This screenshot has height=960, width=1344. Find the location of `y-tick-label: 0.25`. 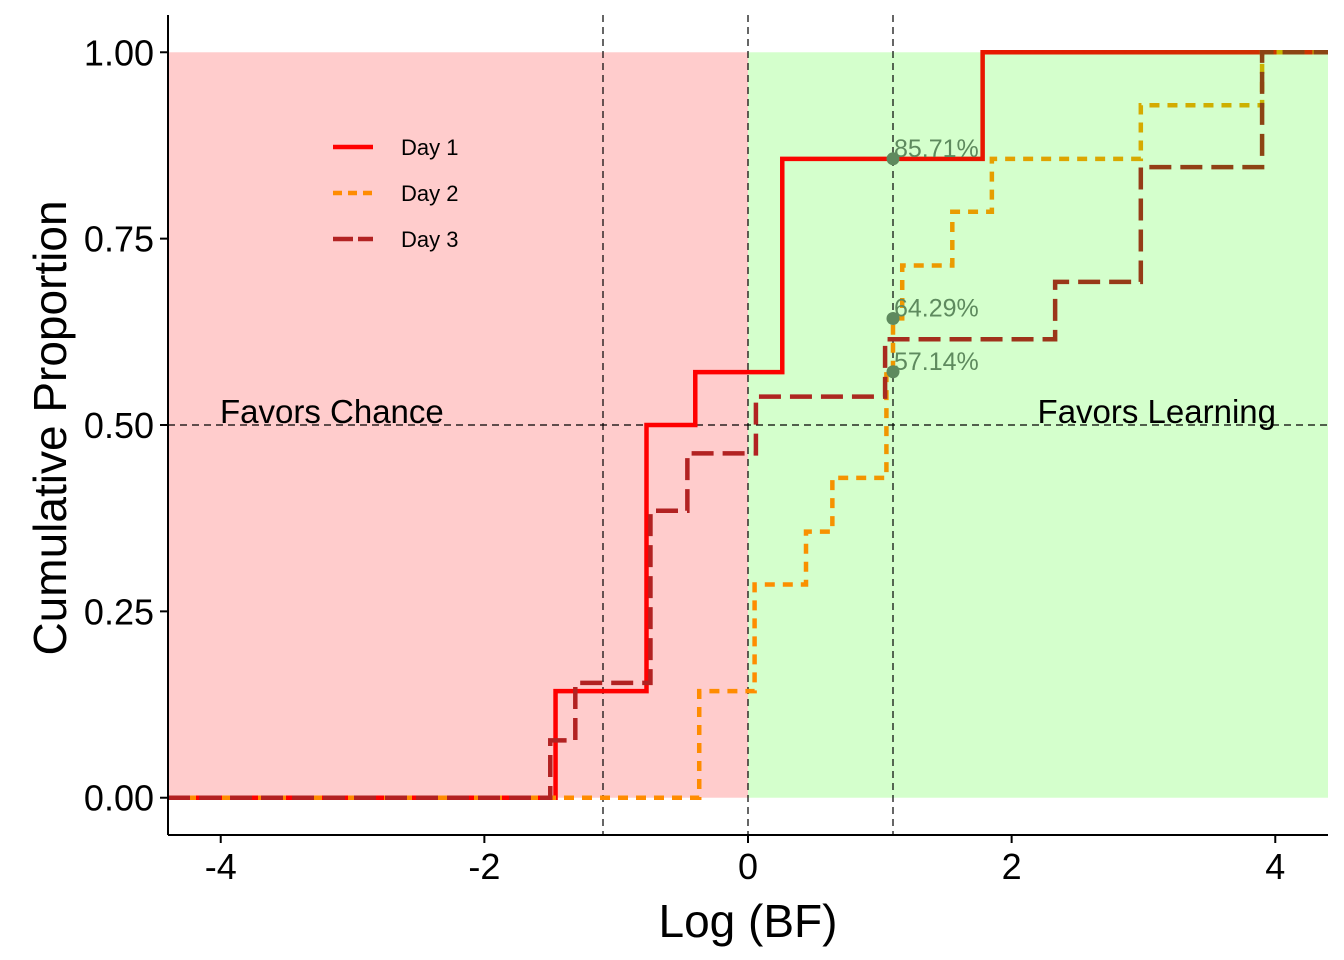

y-tick-label: 0.25 is located at coordinates (119, 611).